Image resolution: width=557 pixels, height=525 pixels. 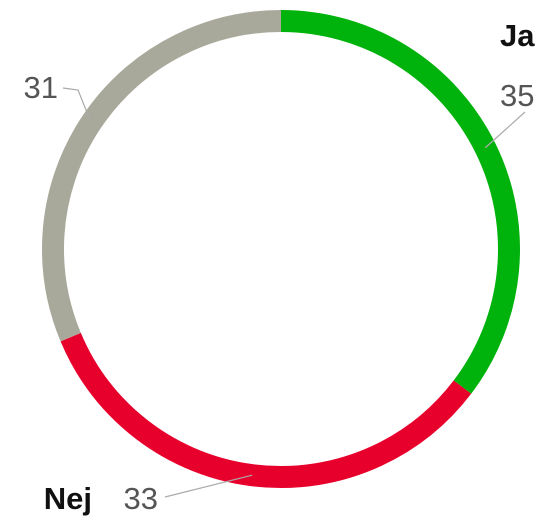 I want to click on value-label: 33, so click(x=141, y=498).